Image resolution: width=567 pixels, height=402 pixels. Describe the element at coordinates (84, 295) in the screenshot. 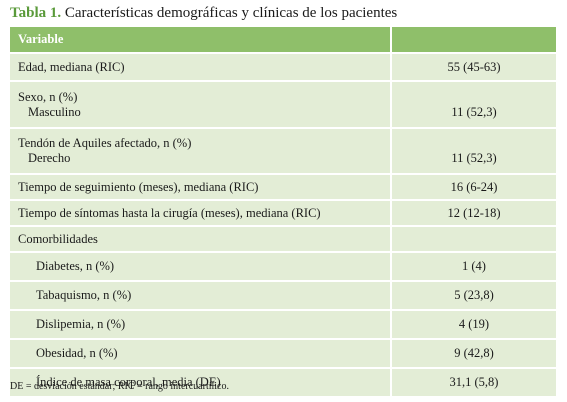

I see `row-label: Tabaquismo, n (%)` at that location.